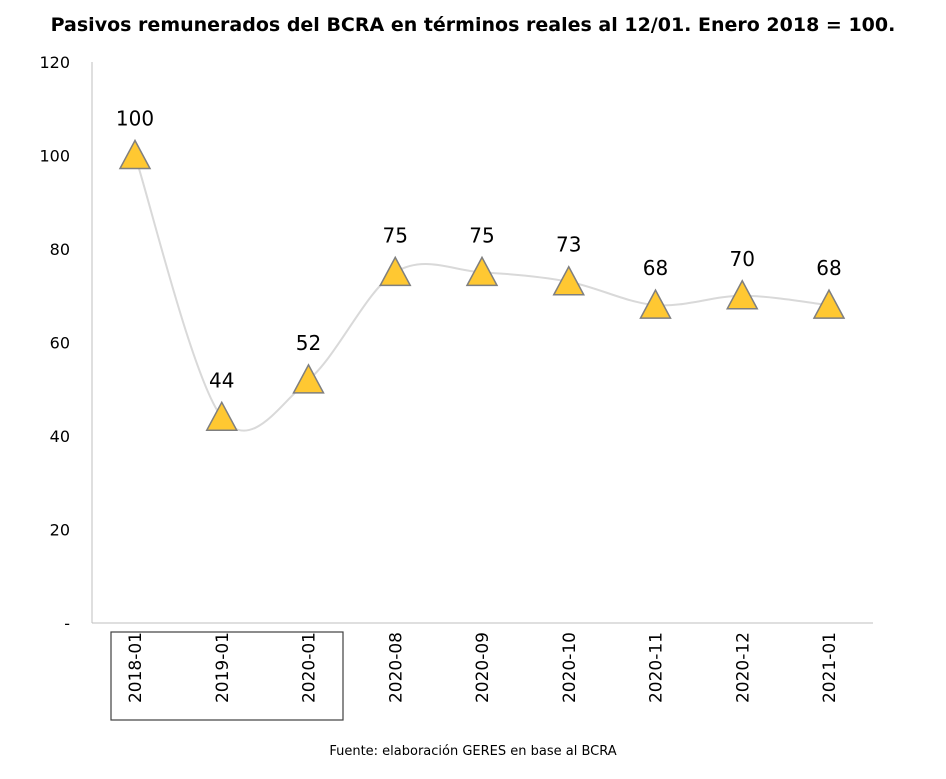  Describe the element at coordinates (742, 259) in the screenshot. I see `data-label: 70` at that location.